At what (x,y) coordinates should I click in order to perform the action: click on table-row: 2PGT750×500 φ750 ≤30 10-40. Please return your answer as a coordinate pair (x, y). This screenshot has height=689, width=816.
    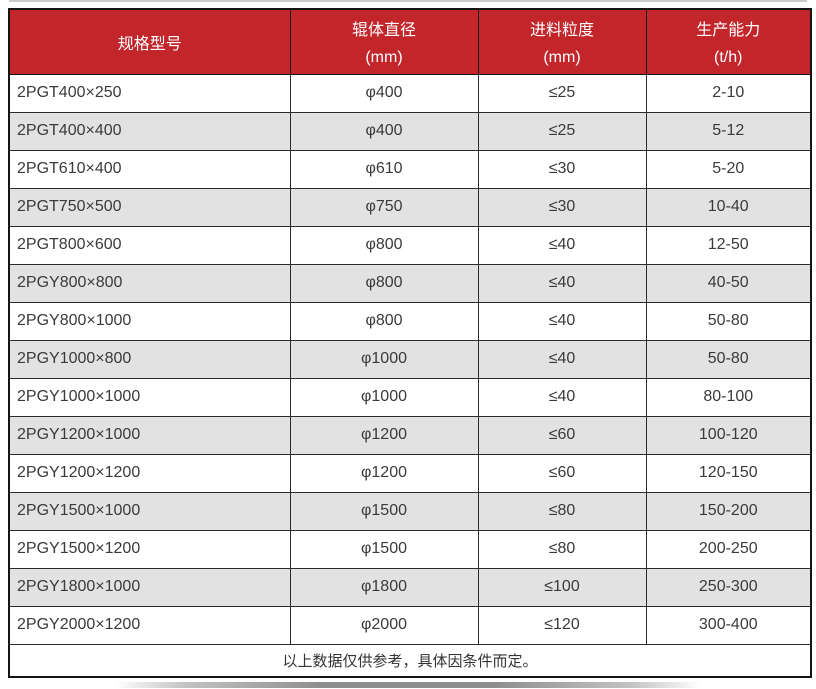
    Looking at the image, I should click on (410, 207).